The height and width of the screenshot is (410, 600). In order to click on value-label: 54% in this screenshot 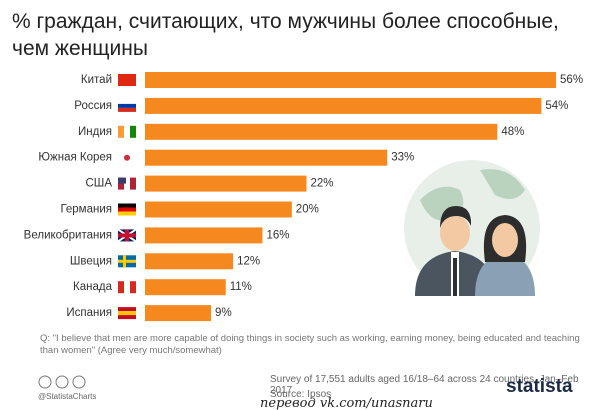, I will do `click(556, 106)`.